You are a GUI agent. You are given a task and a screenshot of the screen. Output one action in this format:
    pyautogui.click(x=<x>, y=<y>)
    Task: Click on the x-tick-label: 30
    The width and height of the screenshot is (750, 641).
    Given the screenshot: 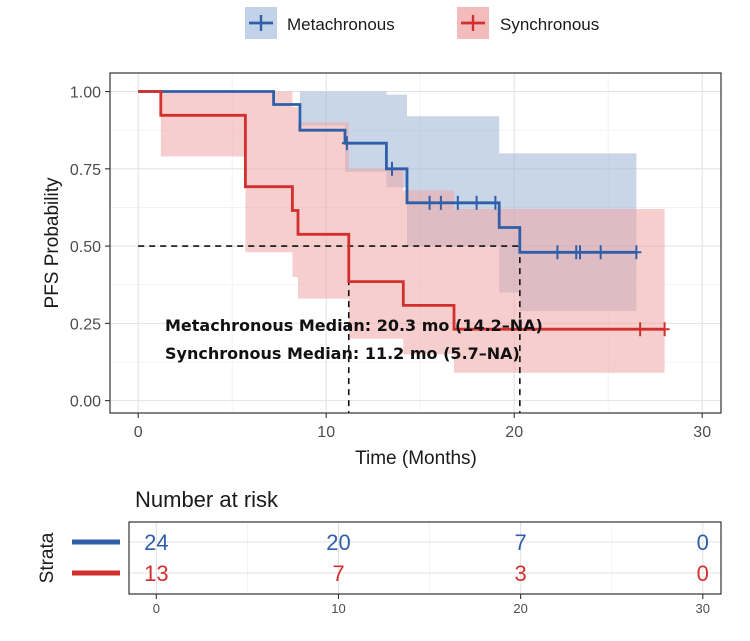 What is the action you would take?
    pyautogui.click(x=702, y=432)
    